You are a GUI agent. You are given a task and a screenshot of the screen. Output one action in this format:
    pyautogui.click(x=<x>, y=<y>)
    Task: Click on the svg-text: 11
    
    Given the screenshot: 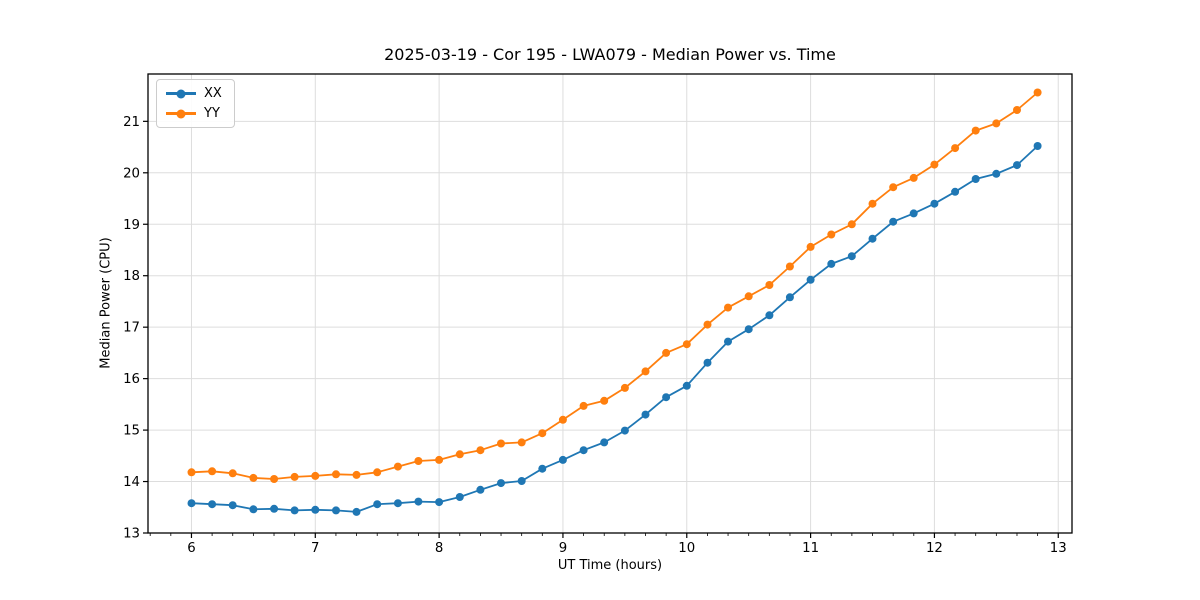 What is the action you would take?
    pyautogui.click(x=810, y=548)
    